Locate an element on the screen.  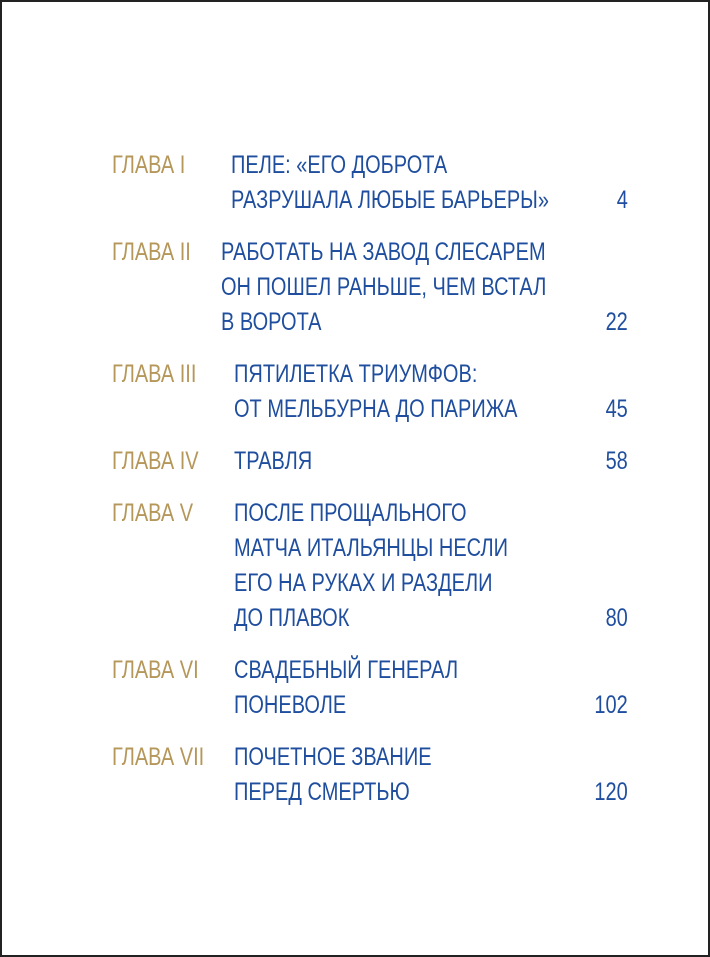
chapter-label-text: ГЛАВА V is located at coordinates (153, 513).